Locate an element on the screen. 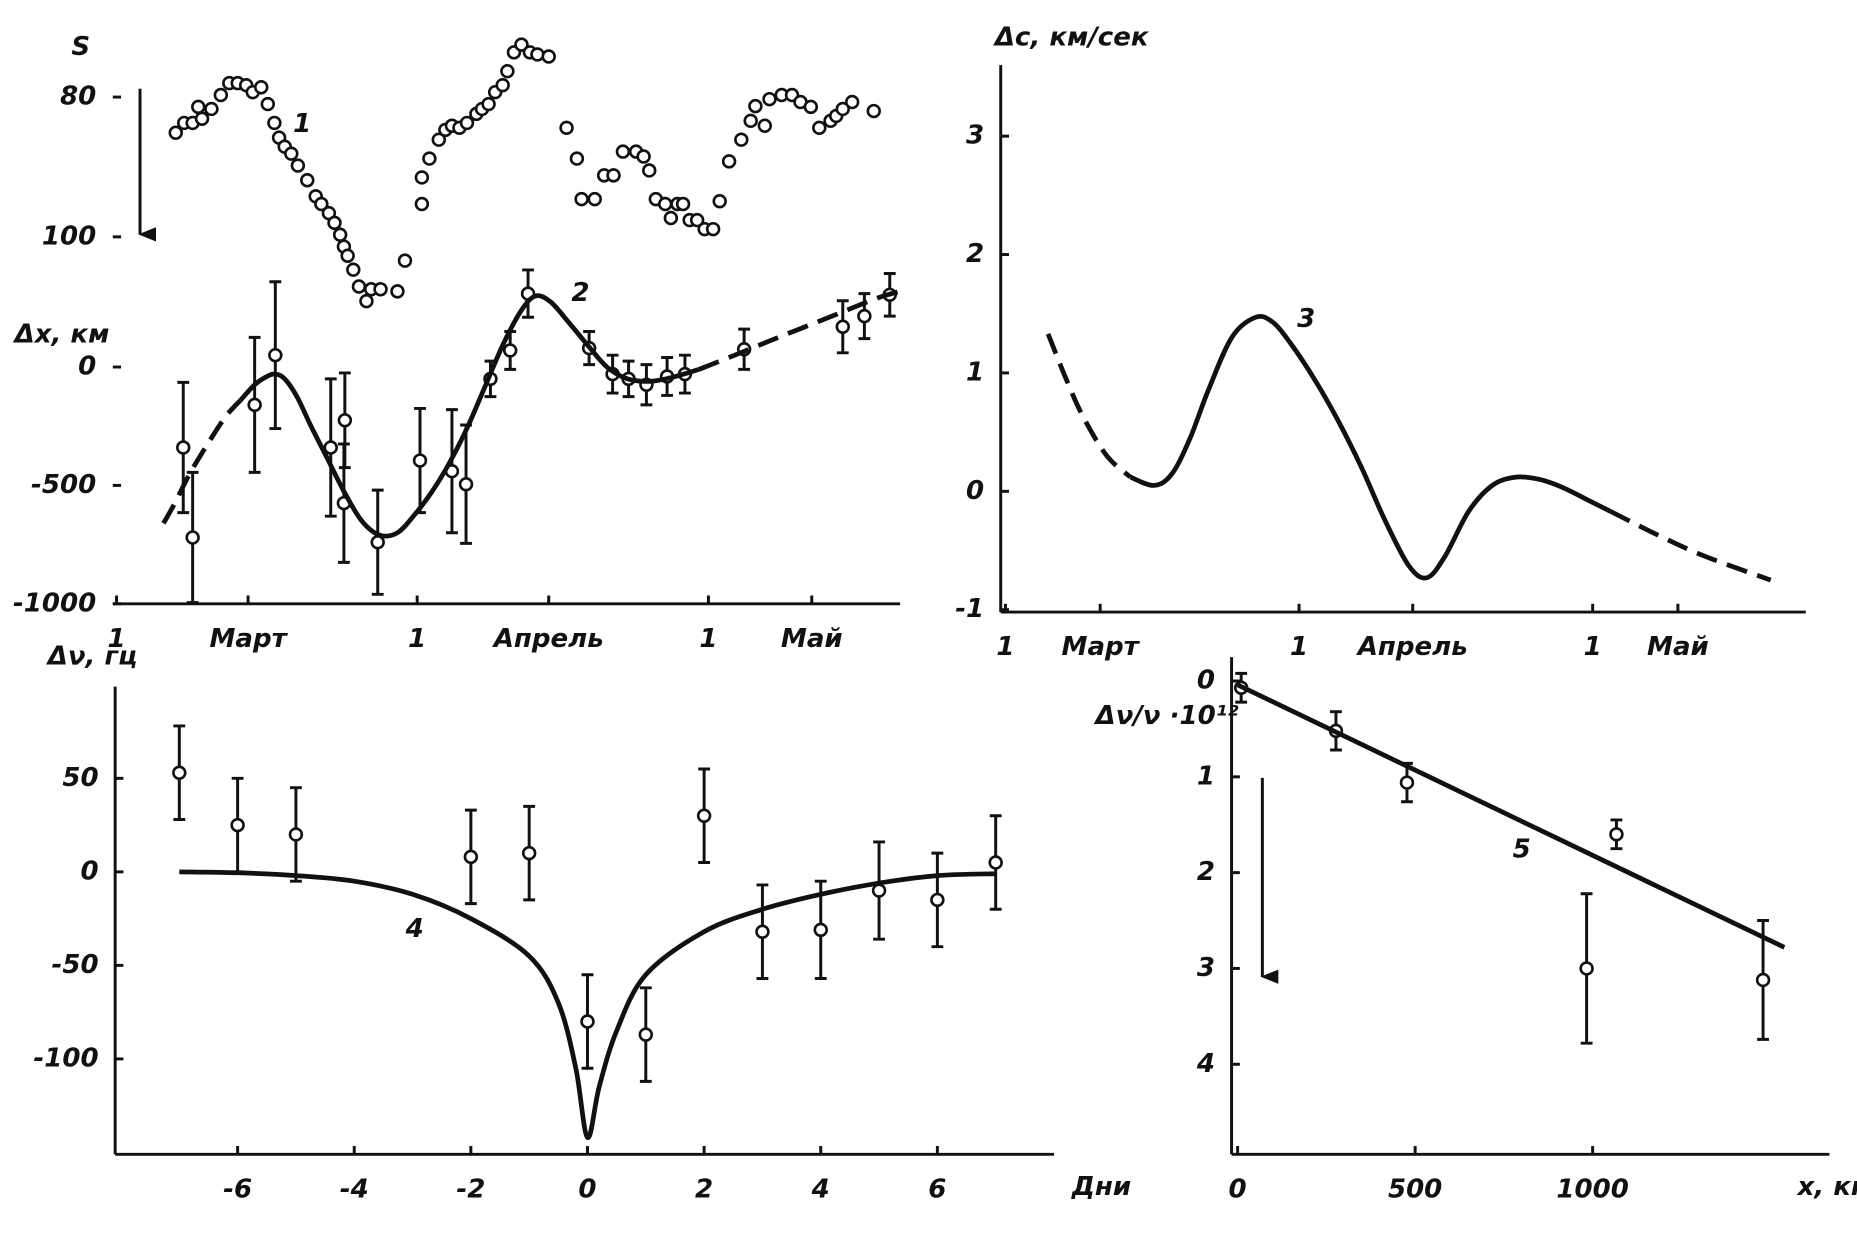 The height and width of the screenshot is (1236, 1857). x-tick-label: 6 is located at coordinates (937, 1189).